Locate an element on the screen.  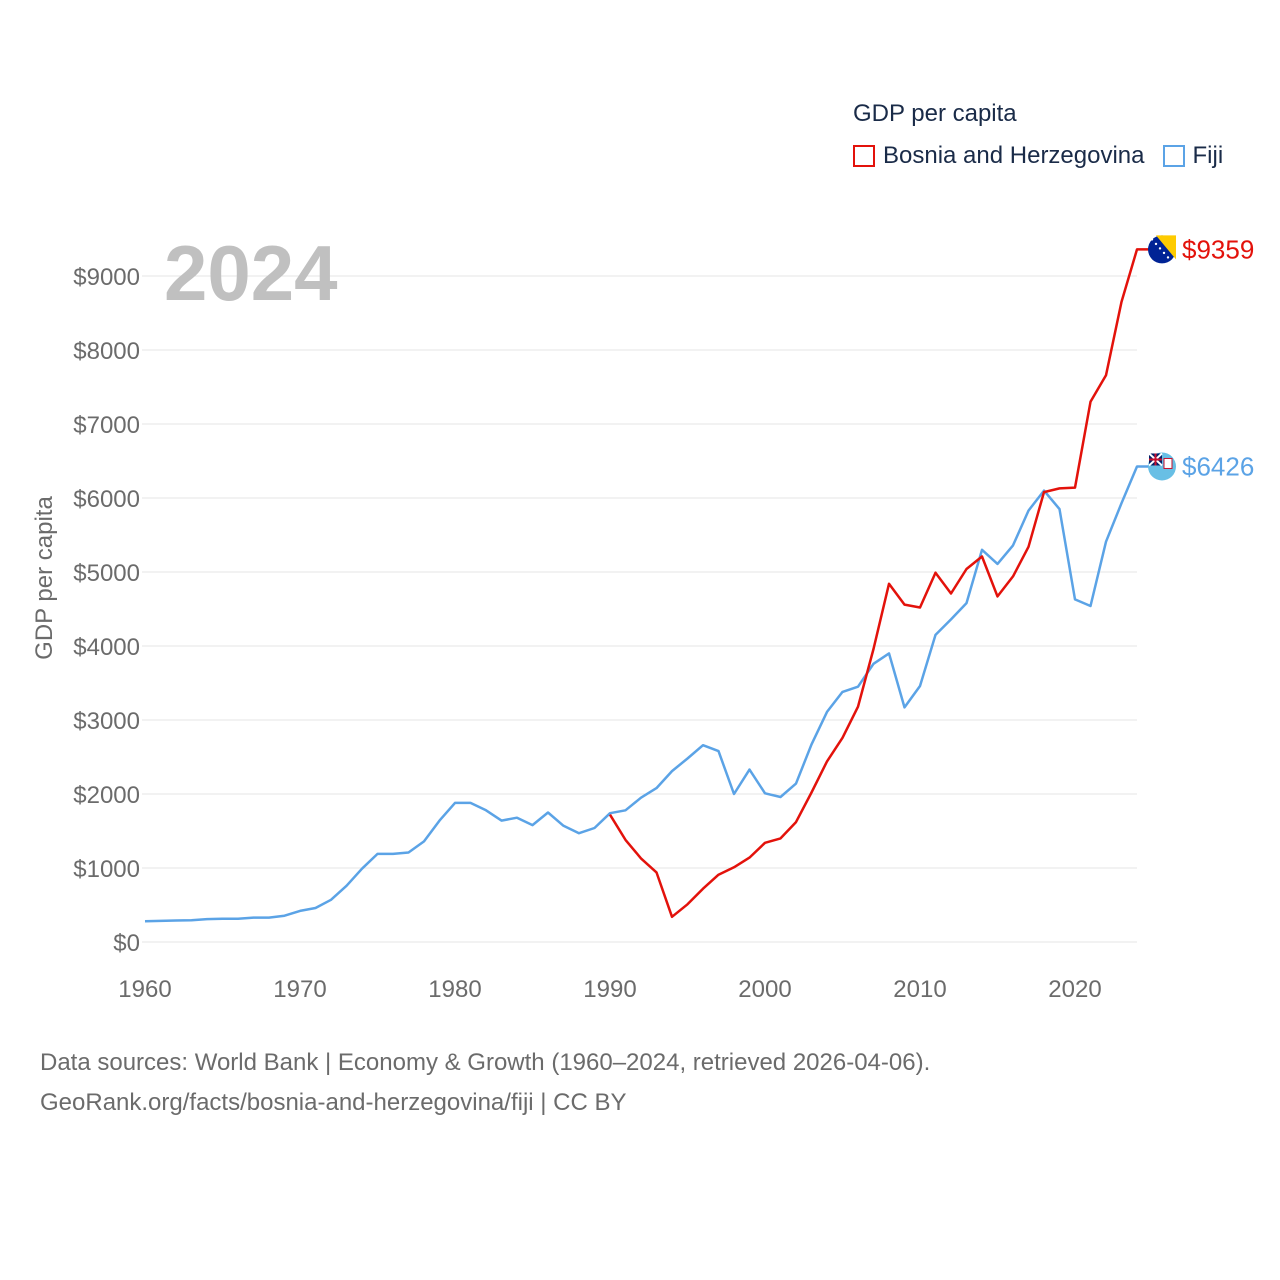
end-value-label: $6426 is located at coordinates (1218, 466).